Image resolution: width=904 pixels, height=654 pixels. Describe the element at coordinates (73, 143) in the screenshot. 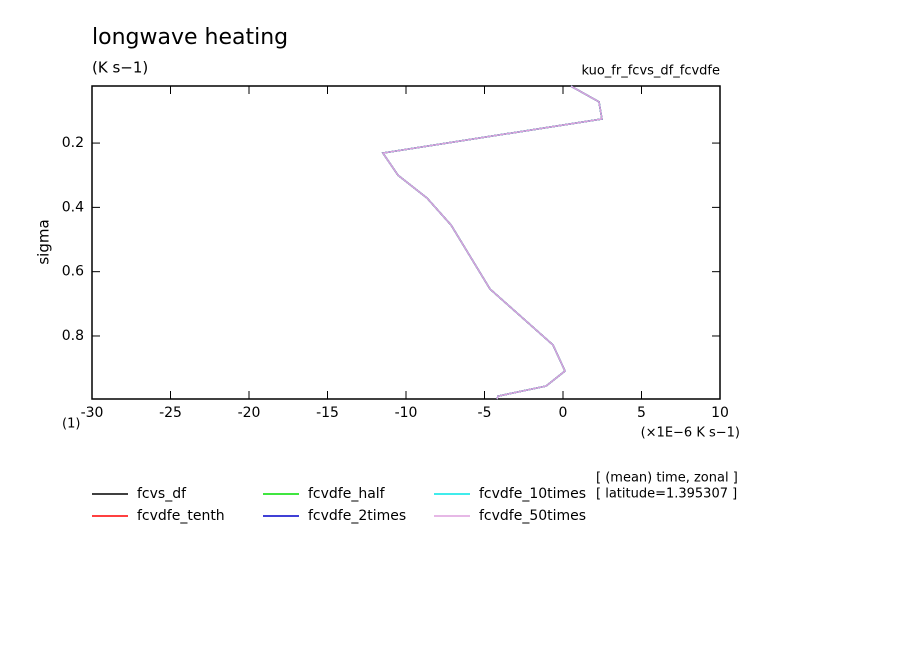

I see `y-tick-label: 0.2` at that location.